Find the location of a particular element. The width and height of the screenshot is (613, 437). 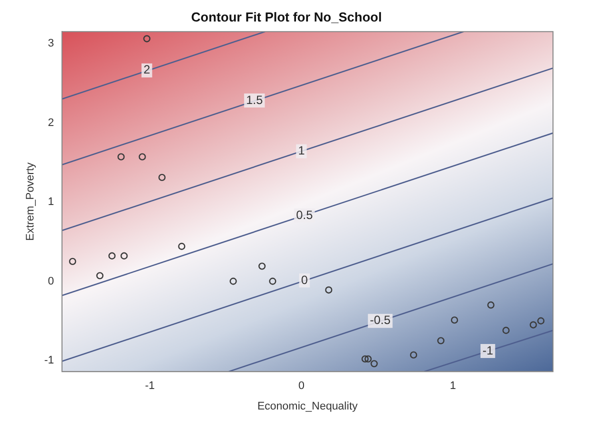

annotation: 1.5 is located at coordinates (255, 99).